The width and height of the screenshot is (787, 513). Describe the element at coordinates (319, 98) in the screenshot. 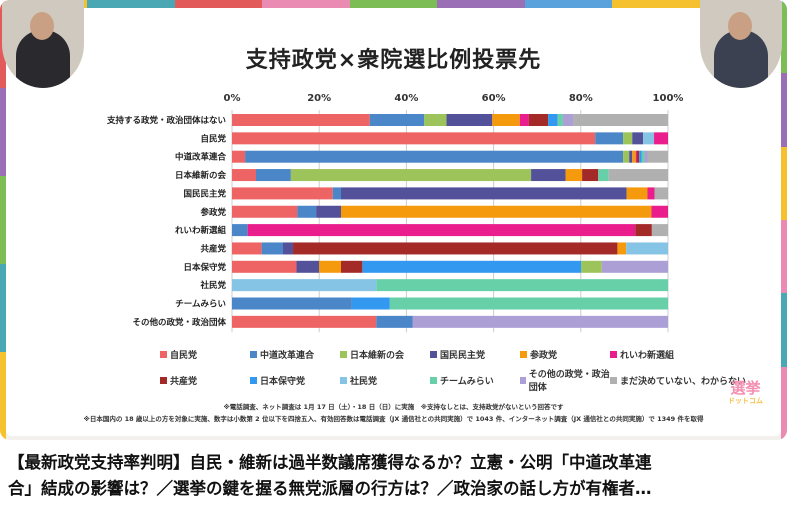

I see `x-tick-label: 20%` at that location.